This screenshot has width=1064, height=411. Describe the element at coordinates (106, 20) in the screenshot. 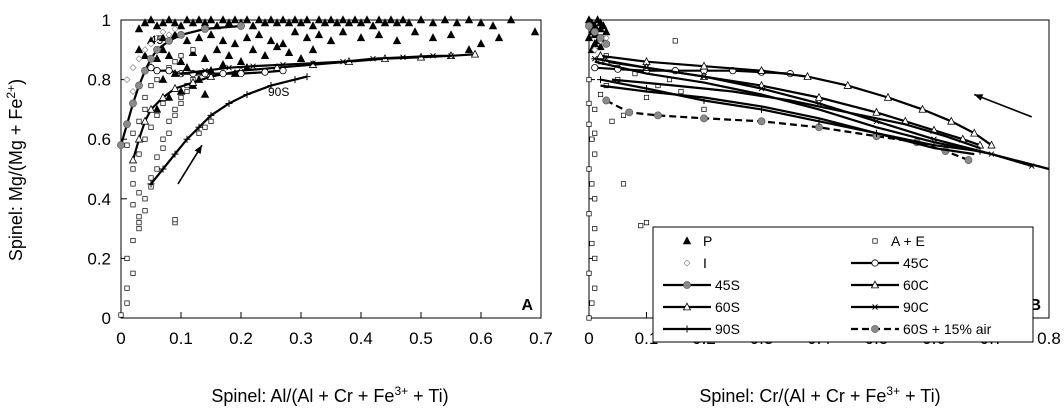

I see `y-tick-label: 1` at that location.